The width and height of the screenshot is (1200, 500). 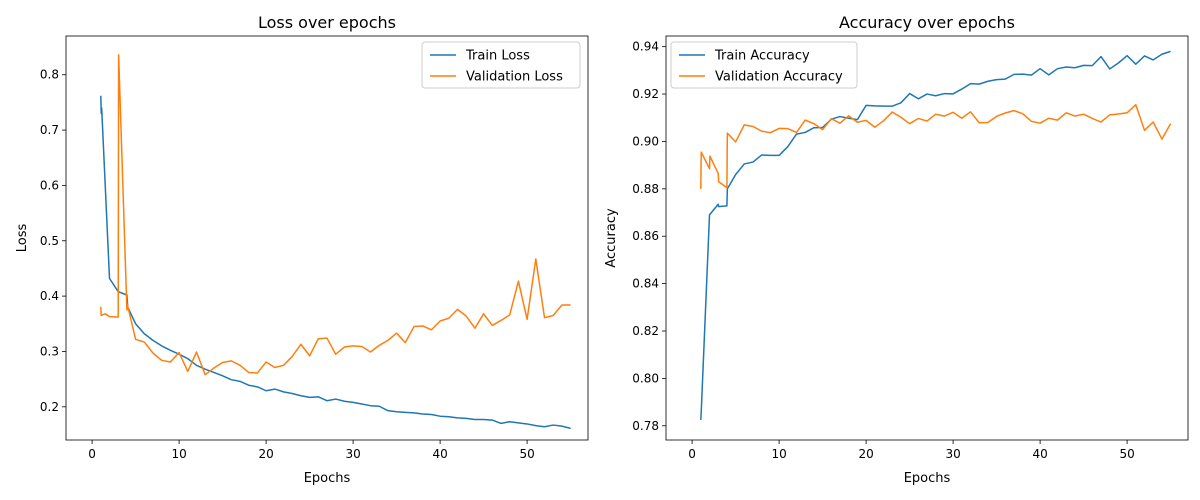 What do you see at coordinates (927, 22) in the screenshot?
I see `accuracy-chart-title: Accuracy over epochs` at bounding box center [927, 22].